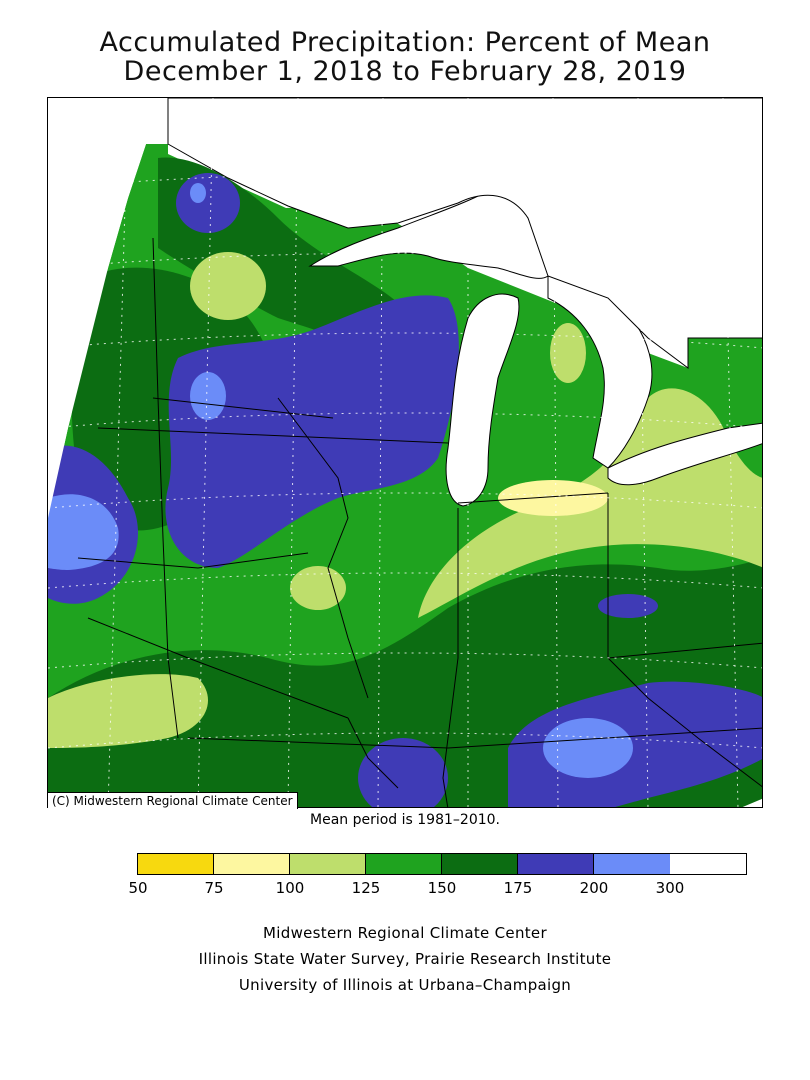 This screenshot has width=810, height=1080. Describe the element at coordinates (228, 286) in the screenshot. I see `region-100-125-a` at that location.